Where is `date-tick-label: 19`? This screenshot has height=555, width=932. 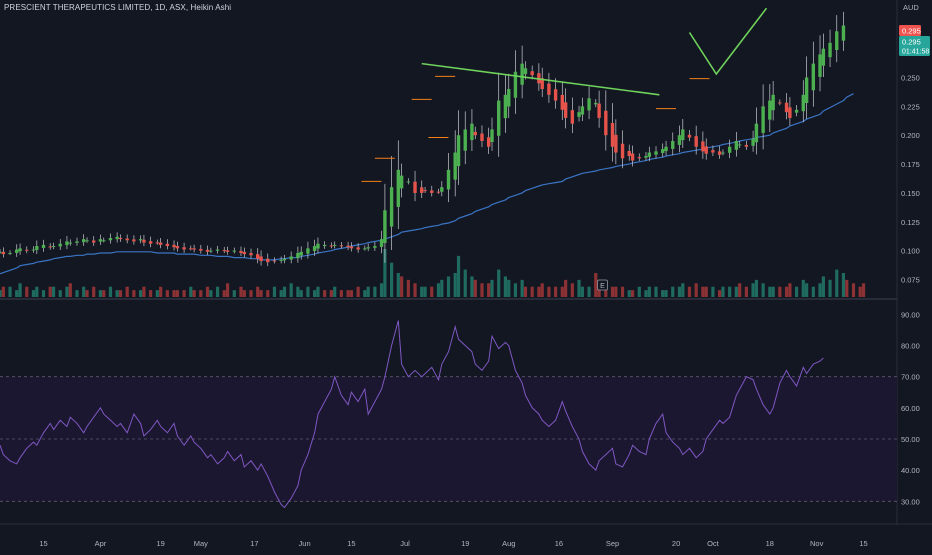
date-tick-label: 19 is located at coordinates (160, 543).